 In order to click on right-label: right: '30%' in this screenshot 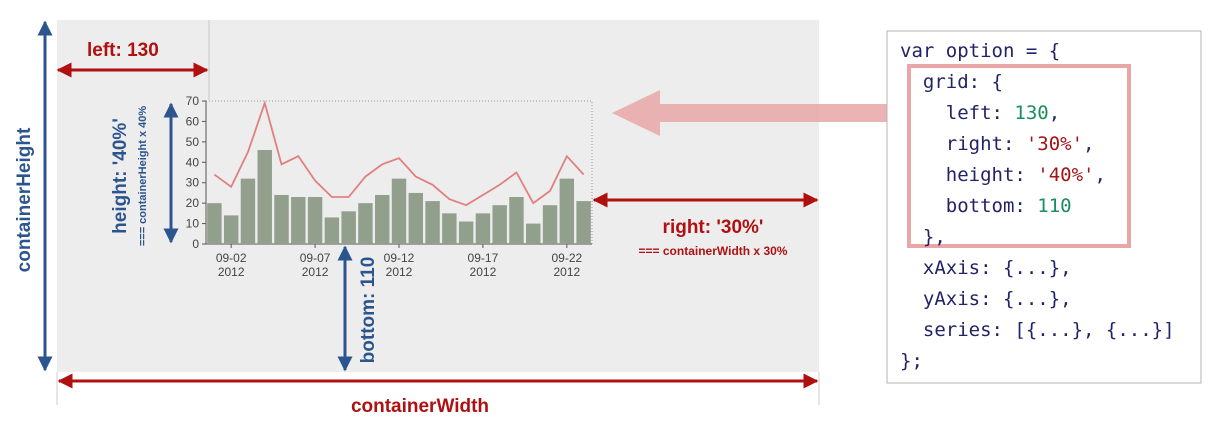, I will do `click(713, 227)`.